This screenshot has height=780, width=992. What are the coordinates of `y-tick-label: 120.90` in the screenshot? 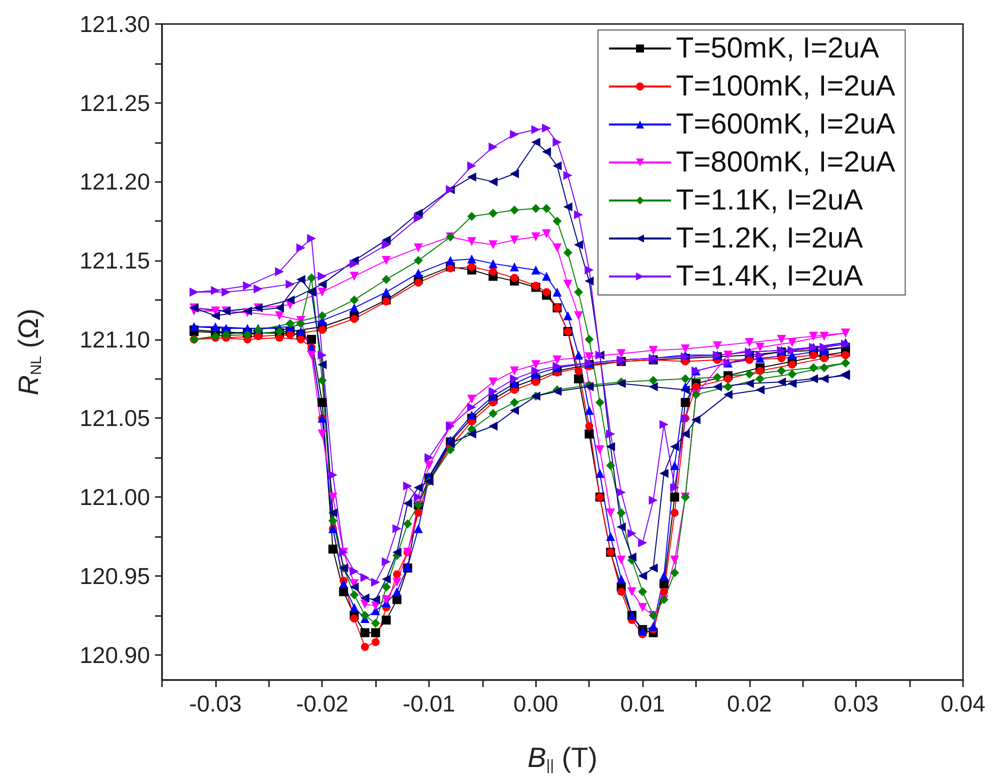 It's located at (115, 655).